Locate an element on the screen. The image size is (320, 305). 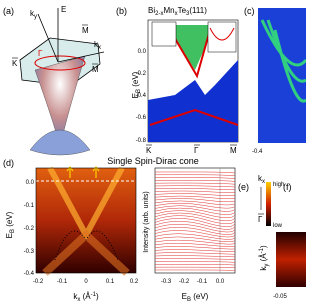
y-axis-label: Intensity (arb. units) is located at coordinates (146, 221).